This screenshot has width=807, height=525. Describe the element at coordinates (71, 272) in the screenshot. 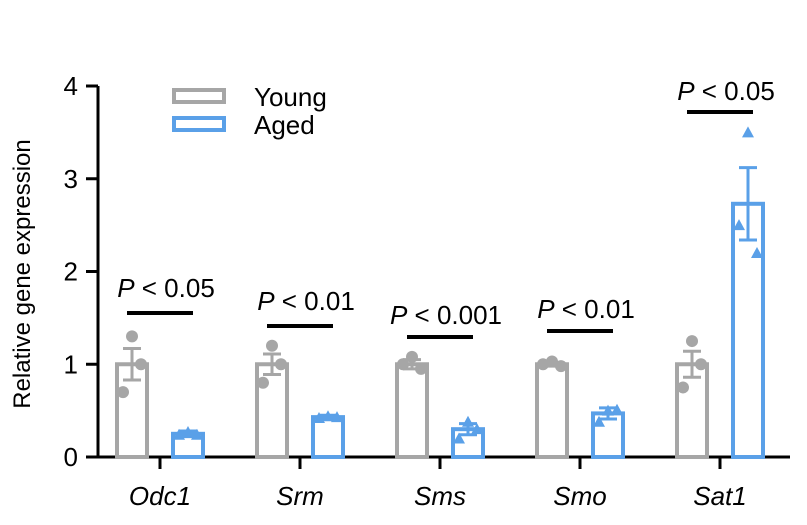

I see `y-tick-label: 2` at that location.